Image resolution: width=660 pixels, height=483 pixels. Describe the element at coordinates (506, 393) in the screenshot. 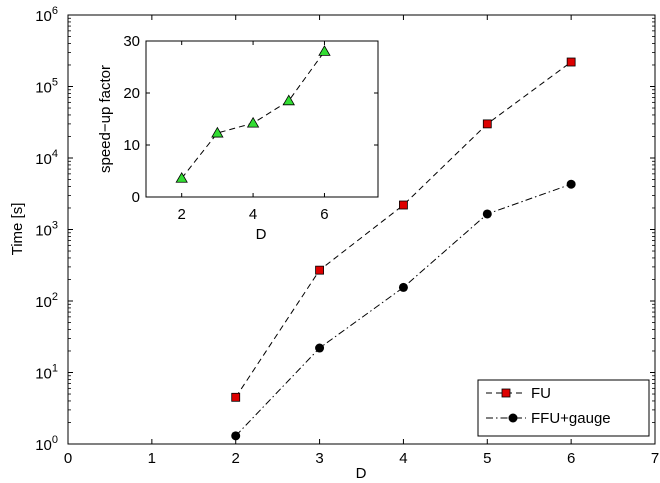

I see `legend-marker-fu` at that location.